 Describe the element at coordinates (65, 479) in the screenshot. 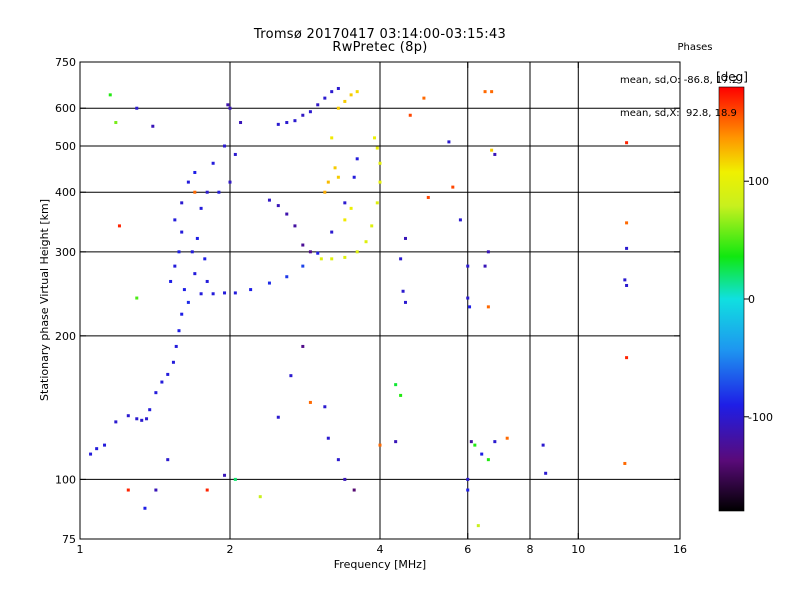

I see `y-tick-label: 100` at that location.